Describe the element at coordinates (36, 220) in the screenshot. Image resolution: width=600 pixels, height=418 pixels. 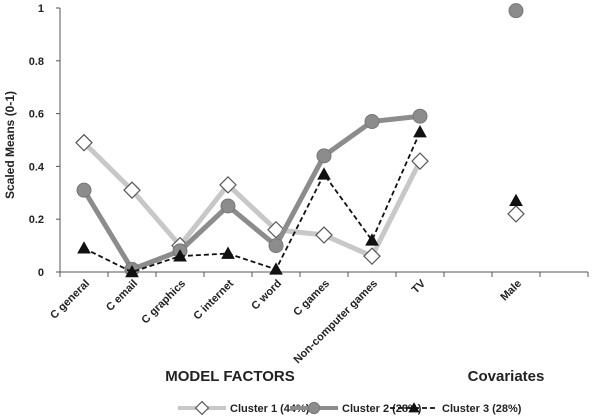
I see `y-tick-label: 0.2` at that location.